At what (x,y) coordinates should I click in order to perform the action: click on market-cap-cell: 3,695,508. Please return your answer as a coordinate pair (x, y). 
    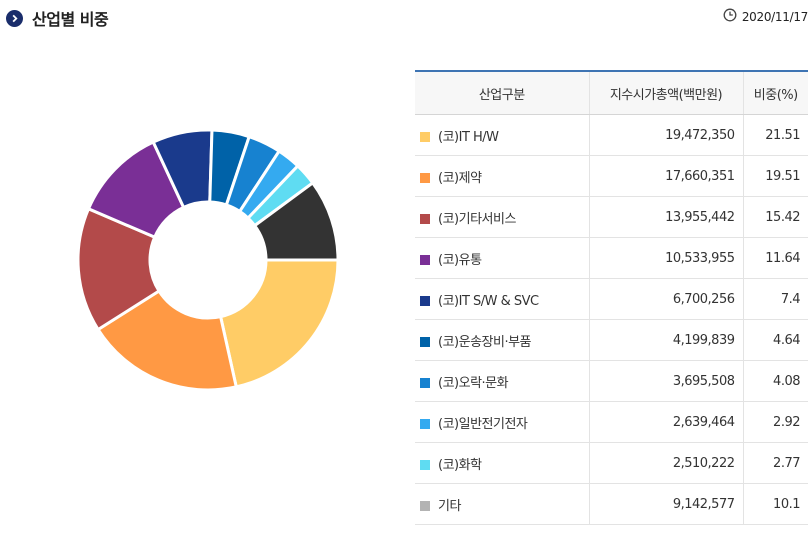
    Looking at the image, I should click on (665, 381).